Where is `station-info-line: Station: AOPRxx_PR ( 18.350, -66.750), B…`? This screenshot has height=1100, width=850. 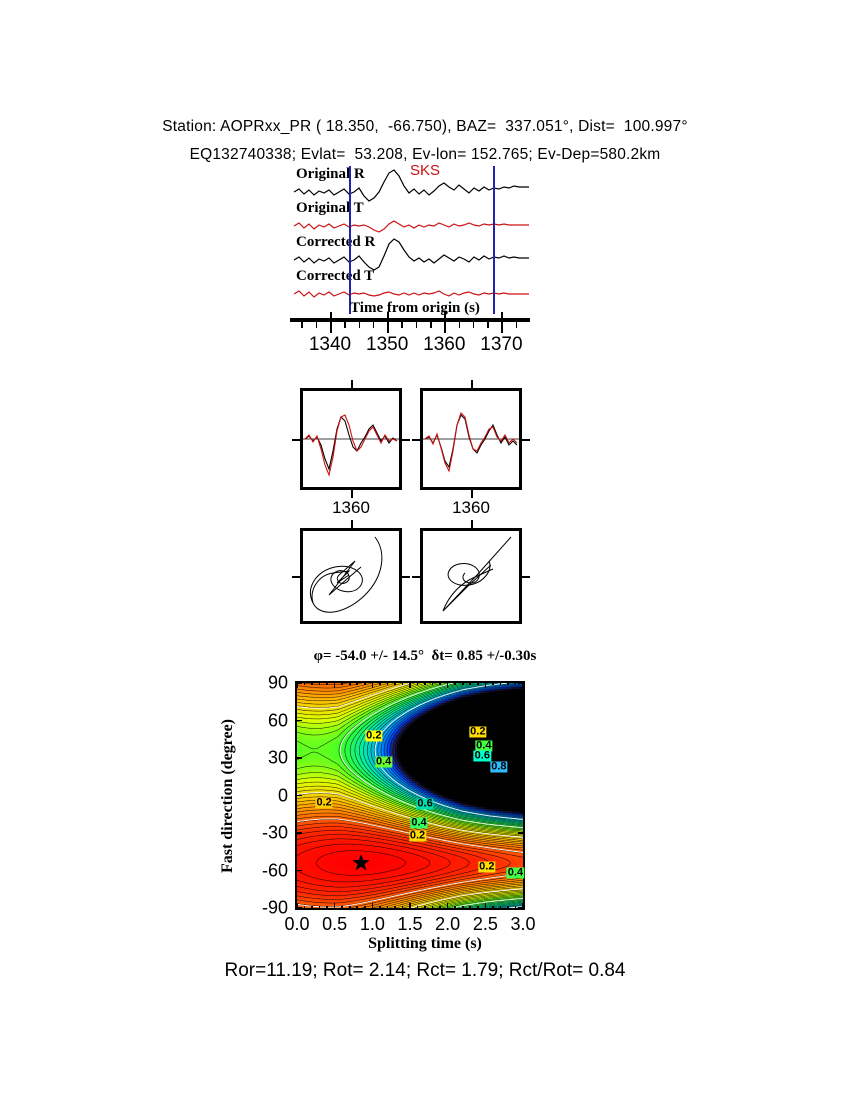
station-info-line: Station: AOPRxx_PR ( 18.350, -66.750), B… is located at coordinates (425, 127).